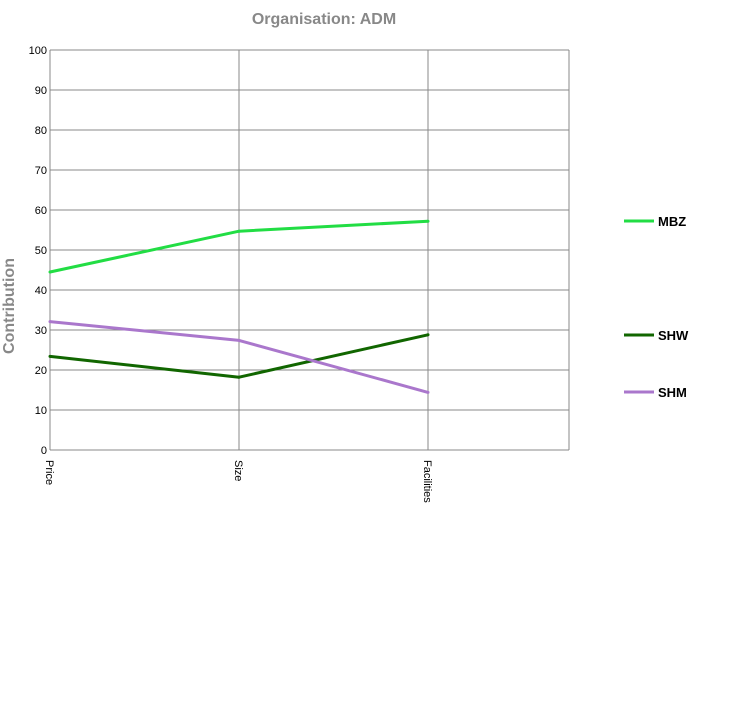 The width and height of the screenshot is (754, 710). I want to click on y-tick-label: 10, so click(41, 411).